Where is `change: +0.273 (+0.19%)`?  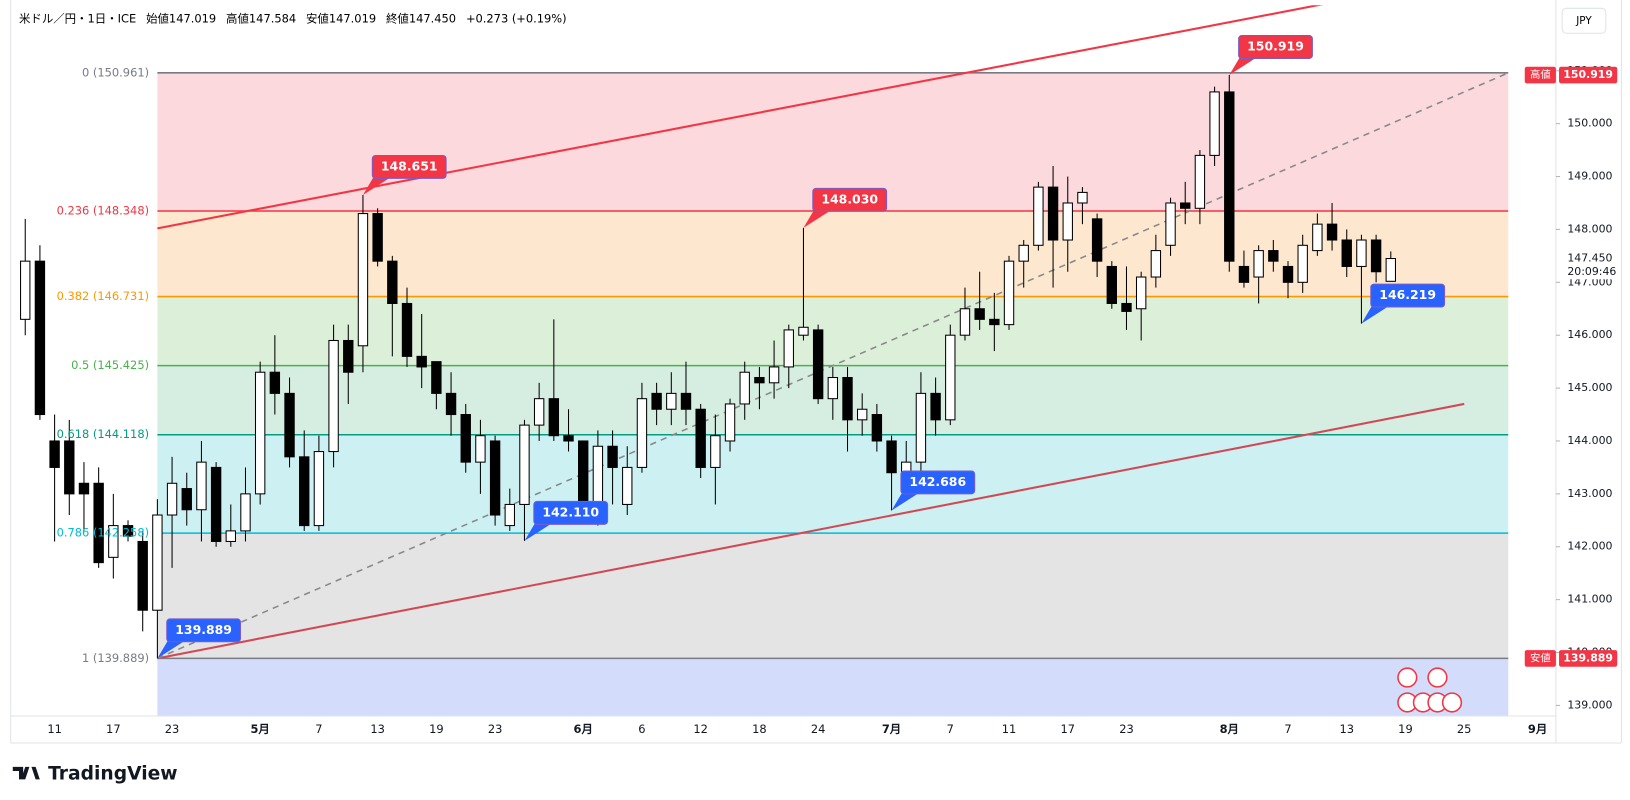
change: +0.273 (+0.19%) is located at coordinates (516, 18).